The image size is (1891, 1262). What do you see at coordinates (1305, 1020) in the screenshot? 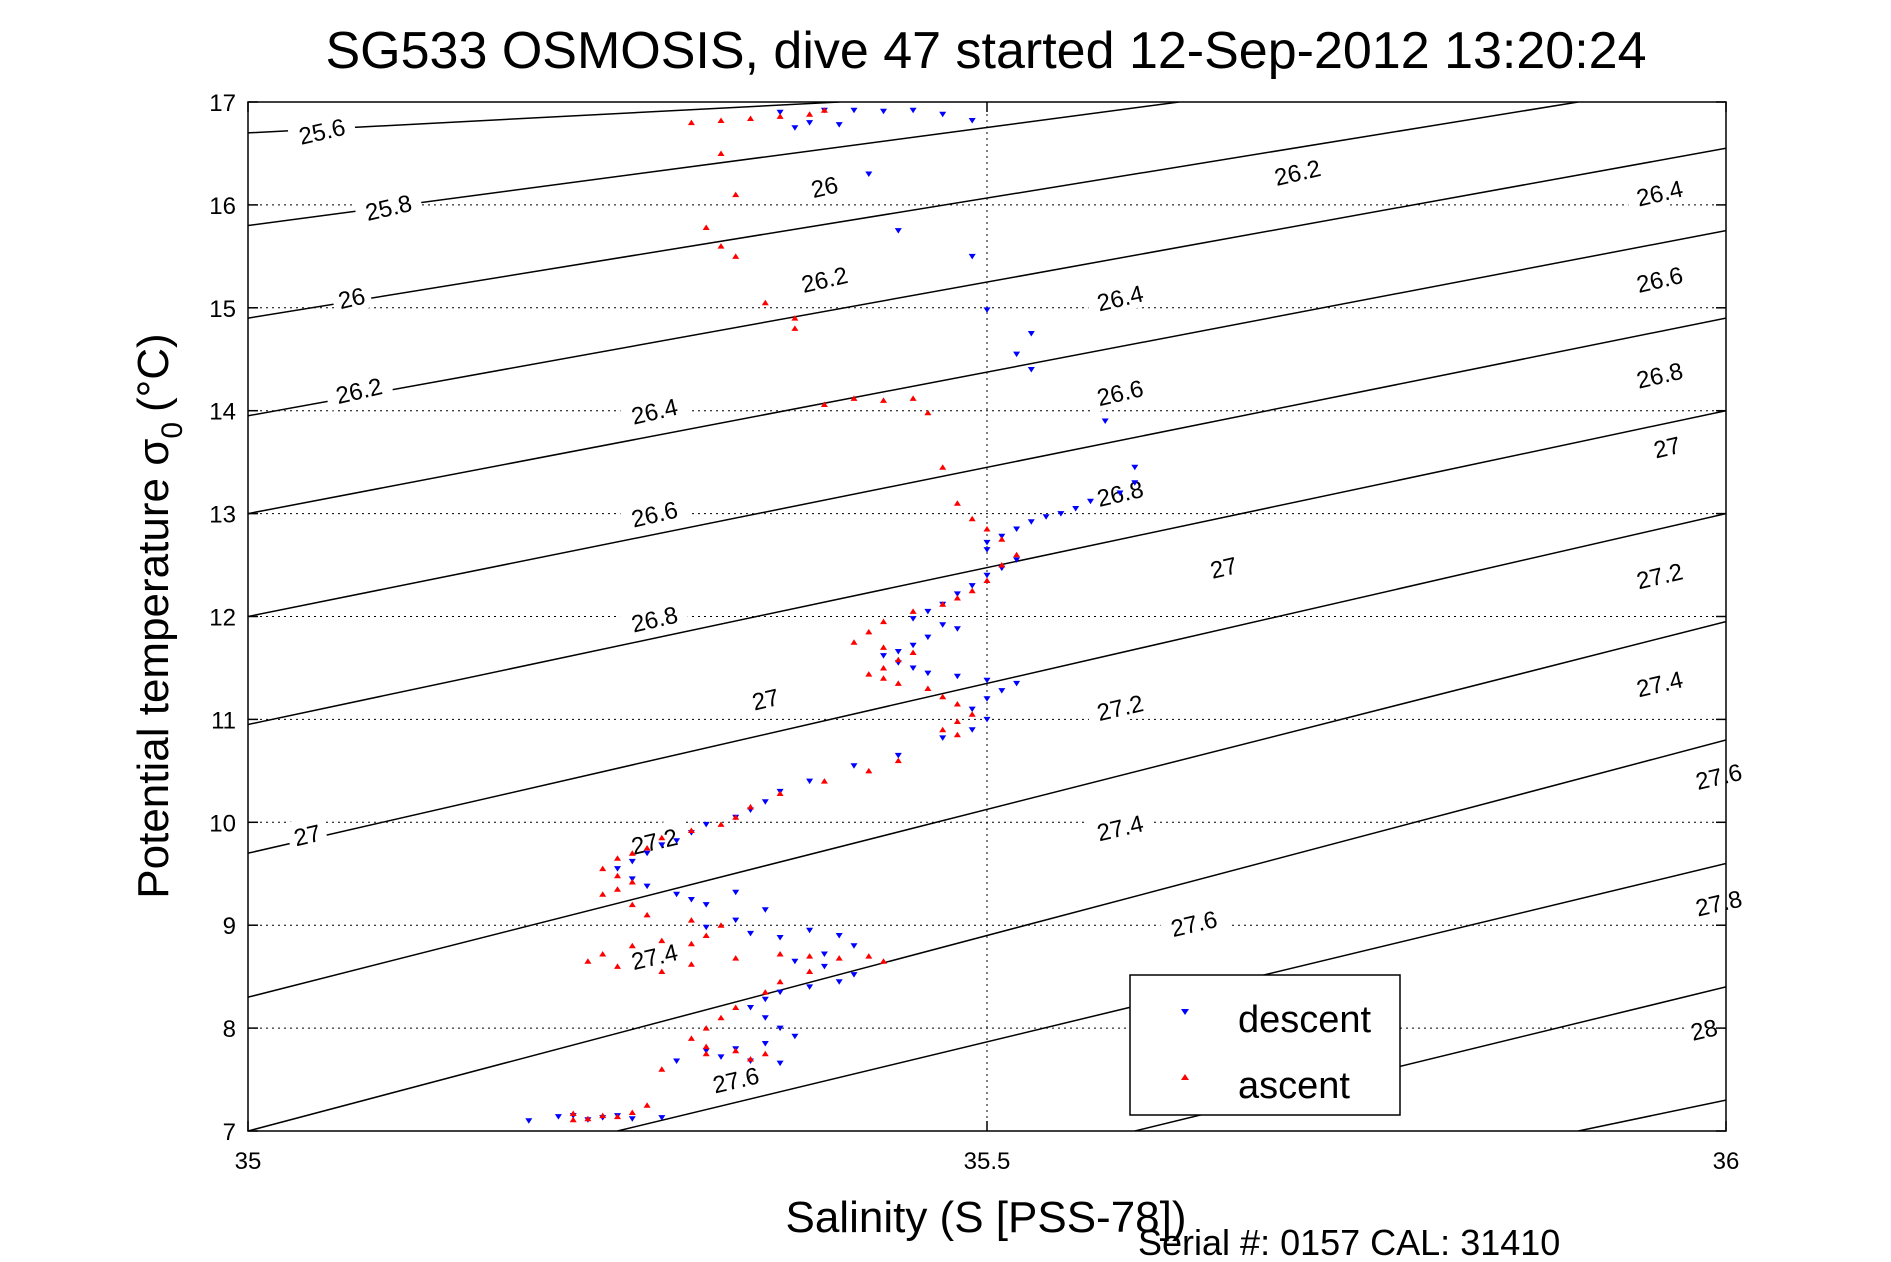
I see `legend-descent-label: descent` at bounding box center [1305, 1020].